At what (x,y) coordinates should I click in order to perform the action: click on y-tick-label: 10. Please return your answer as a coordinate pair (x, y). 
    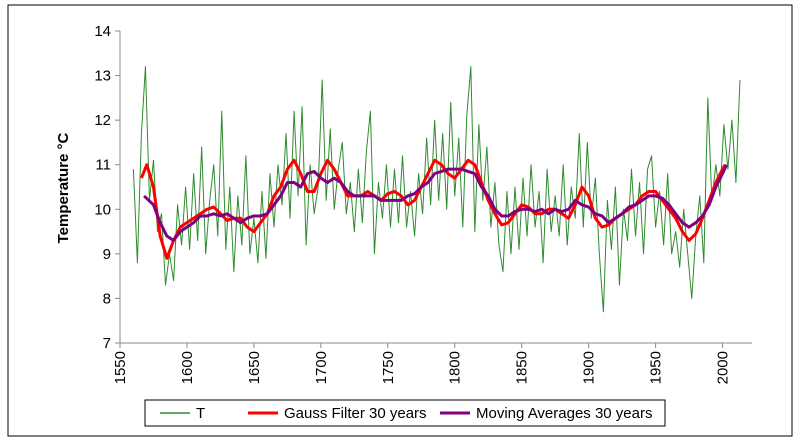
    Looking at the image, I should click on (102, 209).